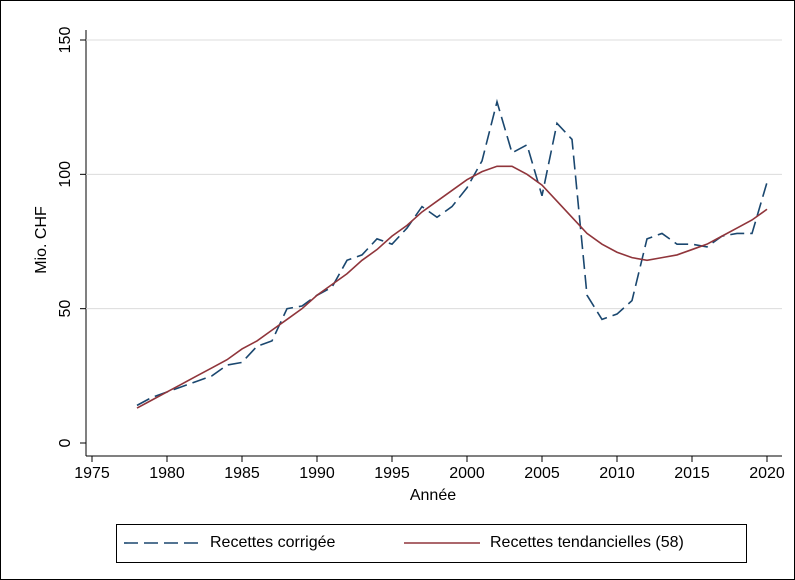  What do you see at coordinates (767, 473) in the screenshot?
I see `x-tick-label: 2020` at bounding box center [767, 473].